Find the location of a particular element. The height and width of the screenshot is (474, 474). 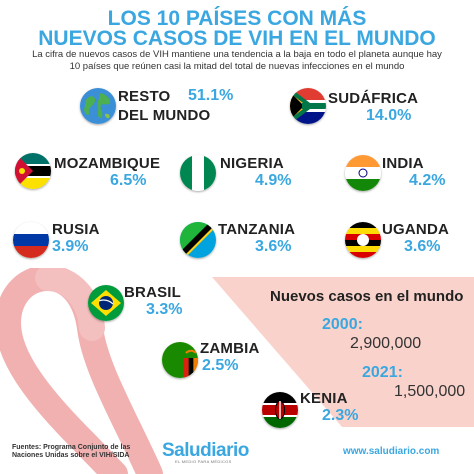

title-line-1: LOS 10 PAÍSES CON MÁS is located at coordinates (237, 18).